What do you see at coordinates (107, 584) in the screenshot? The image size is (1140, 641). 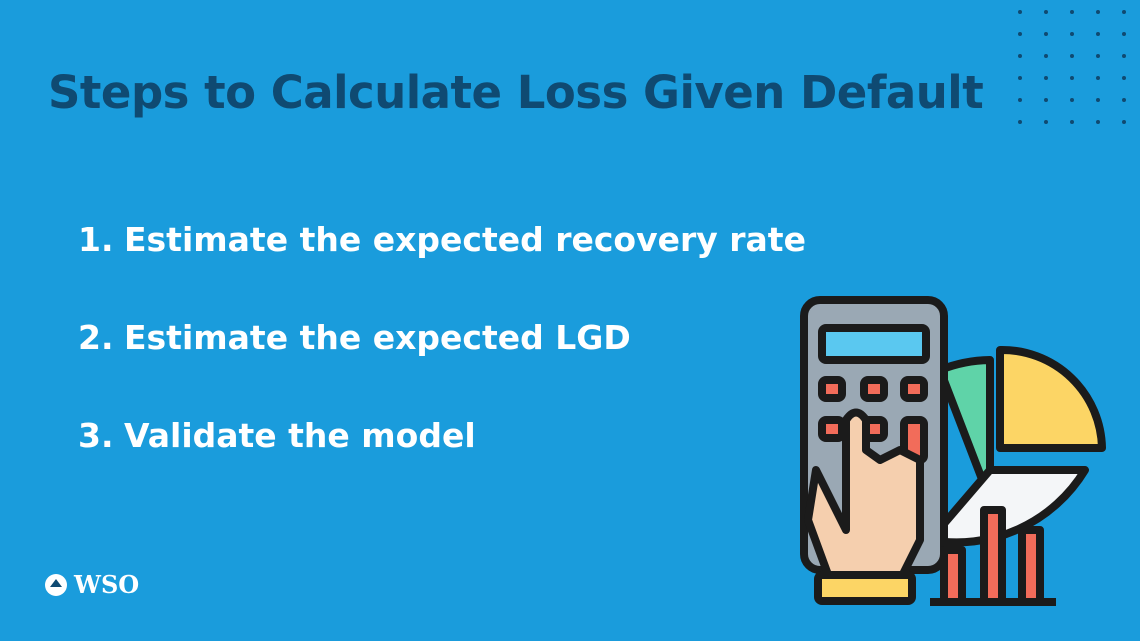 I see `logo-text: WSO` at bounding box center [107, 584].